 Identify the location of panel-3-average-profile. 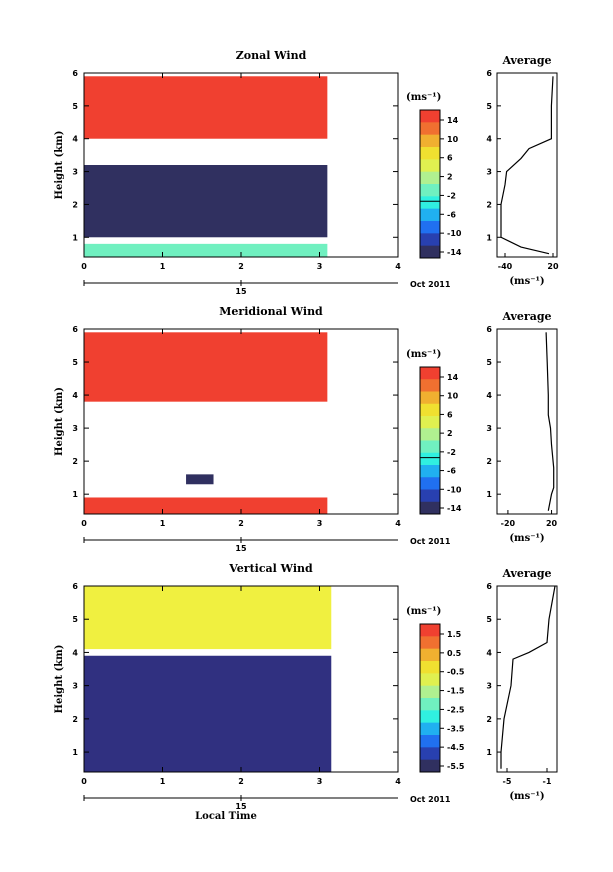
(528, 677).